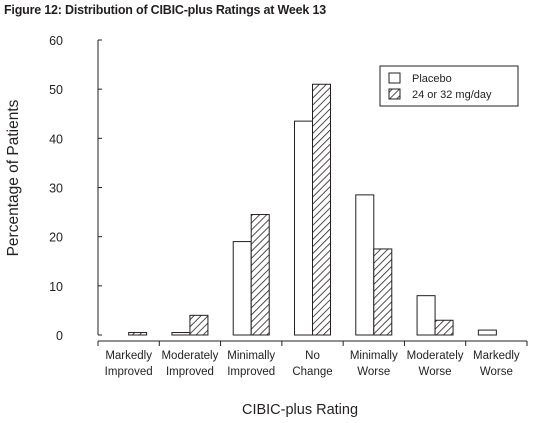 The width and height of the screenshot is (533, 423). I want to click on x-tick-label: Moderately Improved, so click(189, 364).